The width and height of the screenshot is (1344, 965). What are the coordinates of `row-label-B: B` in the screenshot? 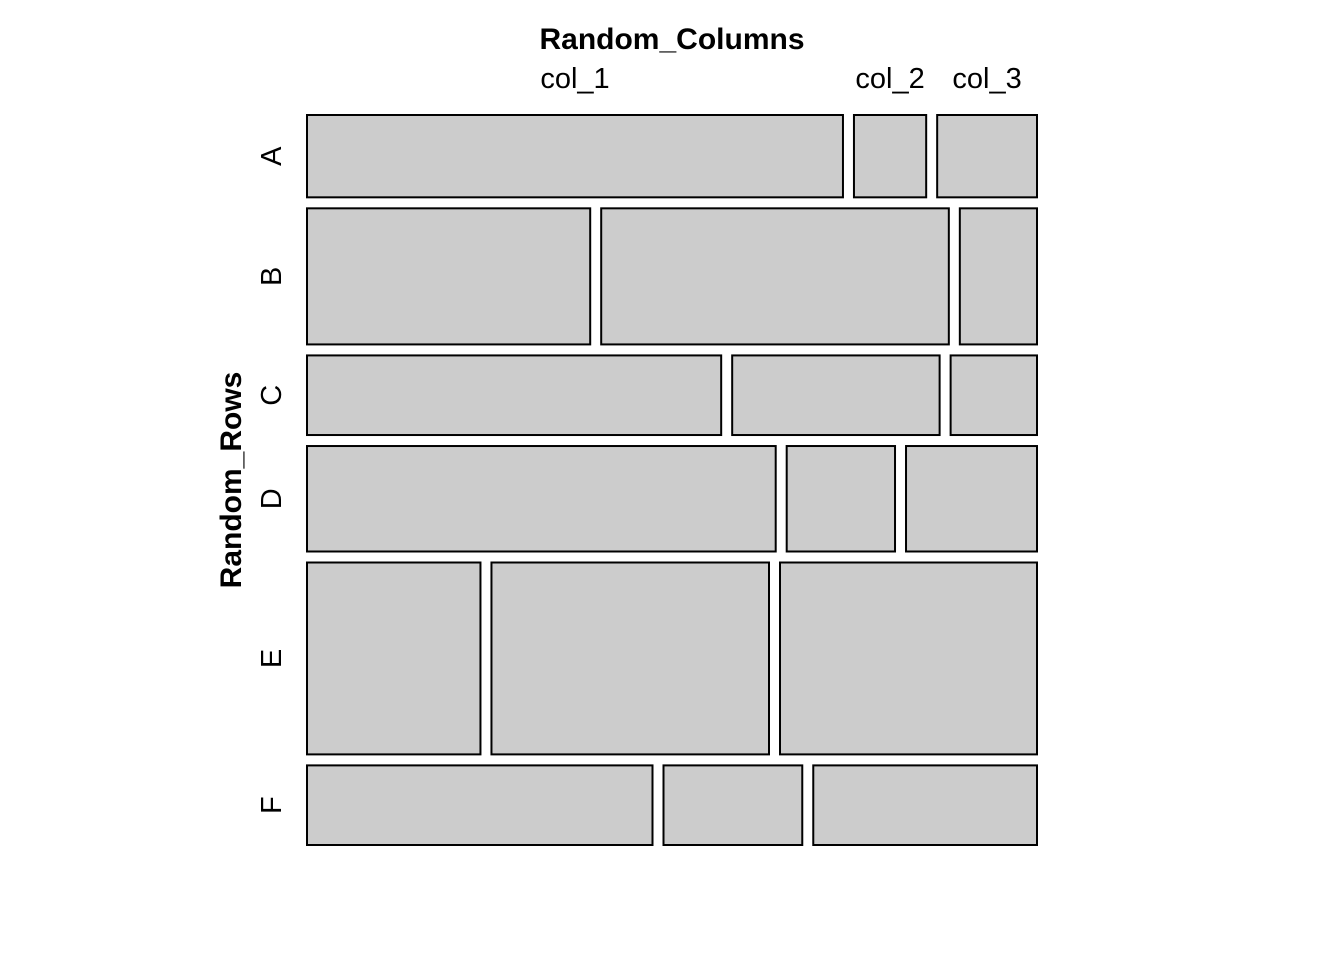 It's located at (272, 276).